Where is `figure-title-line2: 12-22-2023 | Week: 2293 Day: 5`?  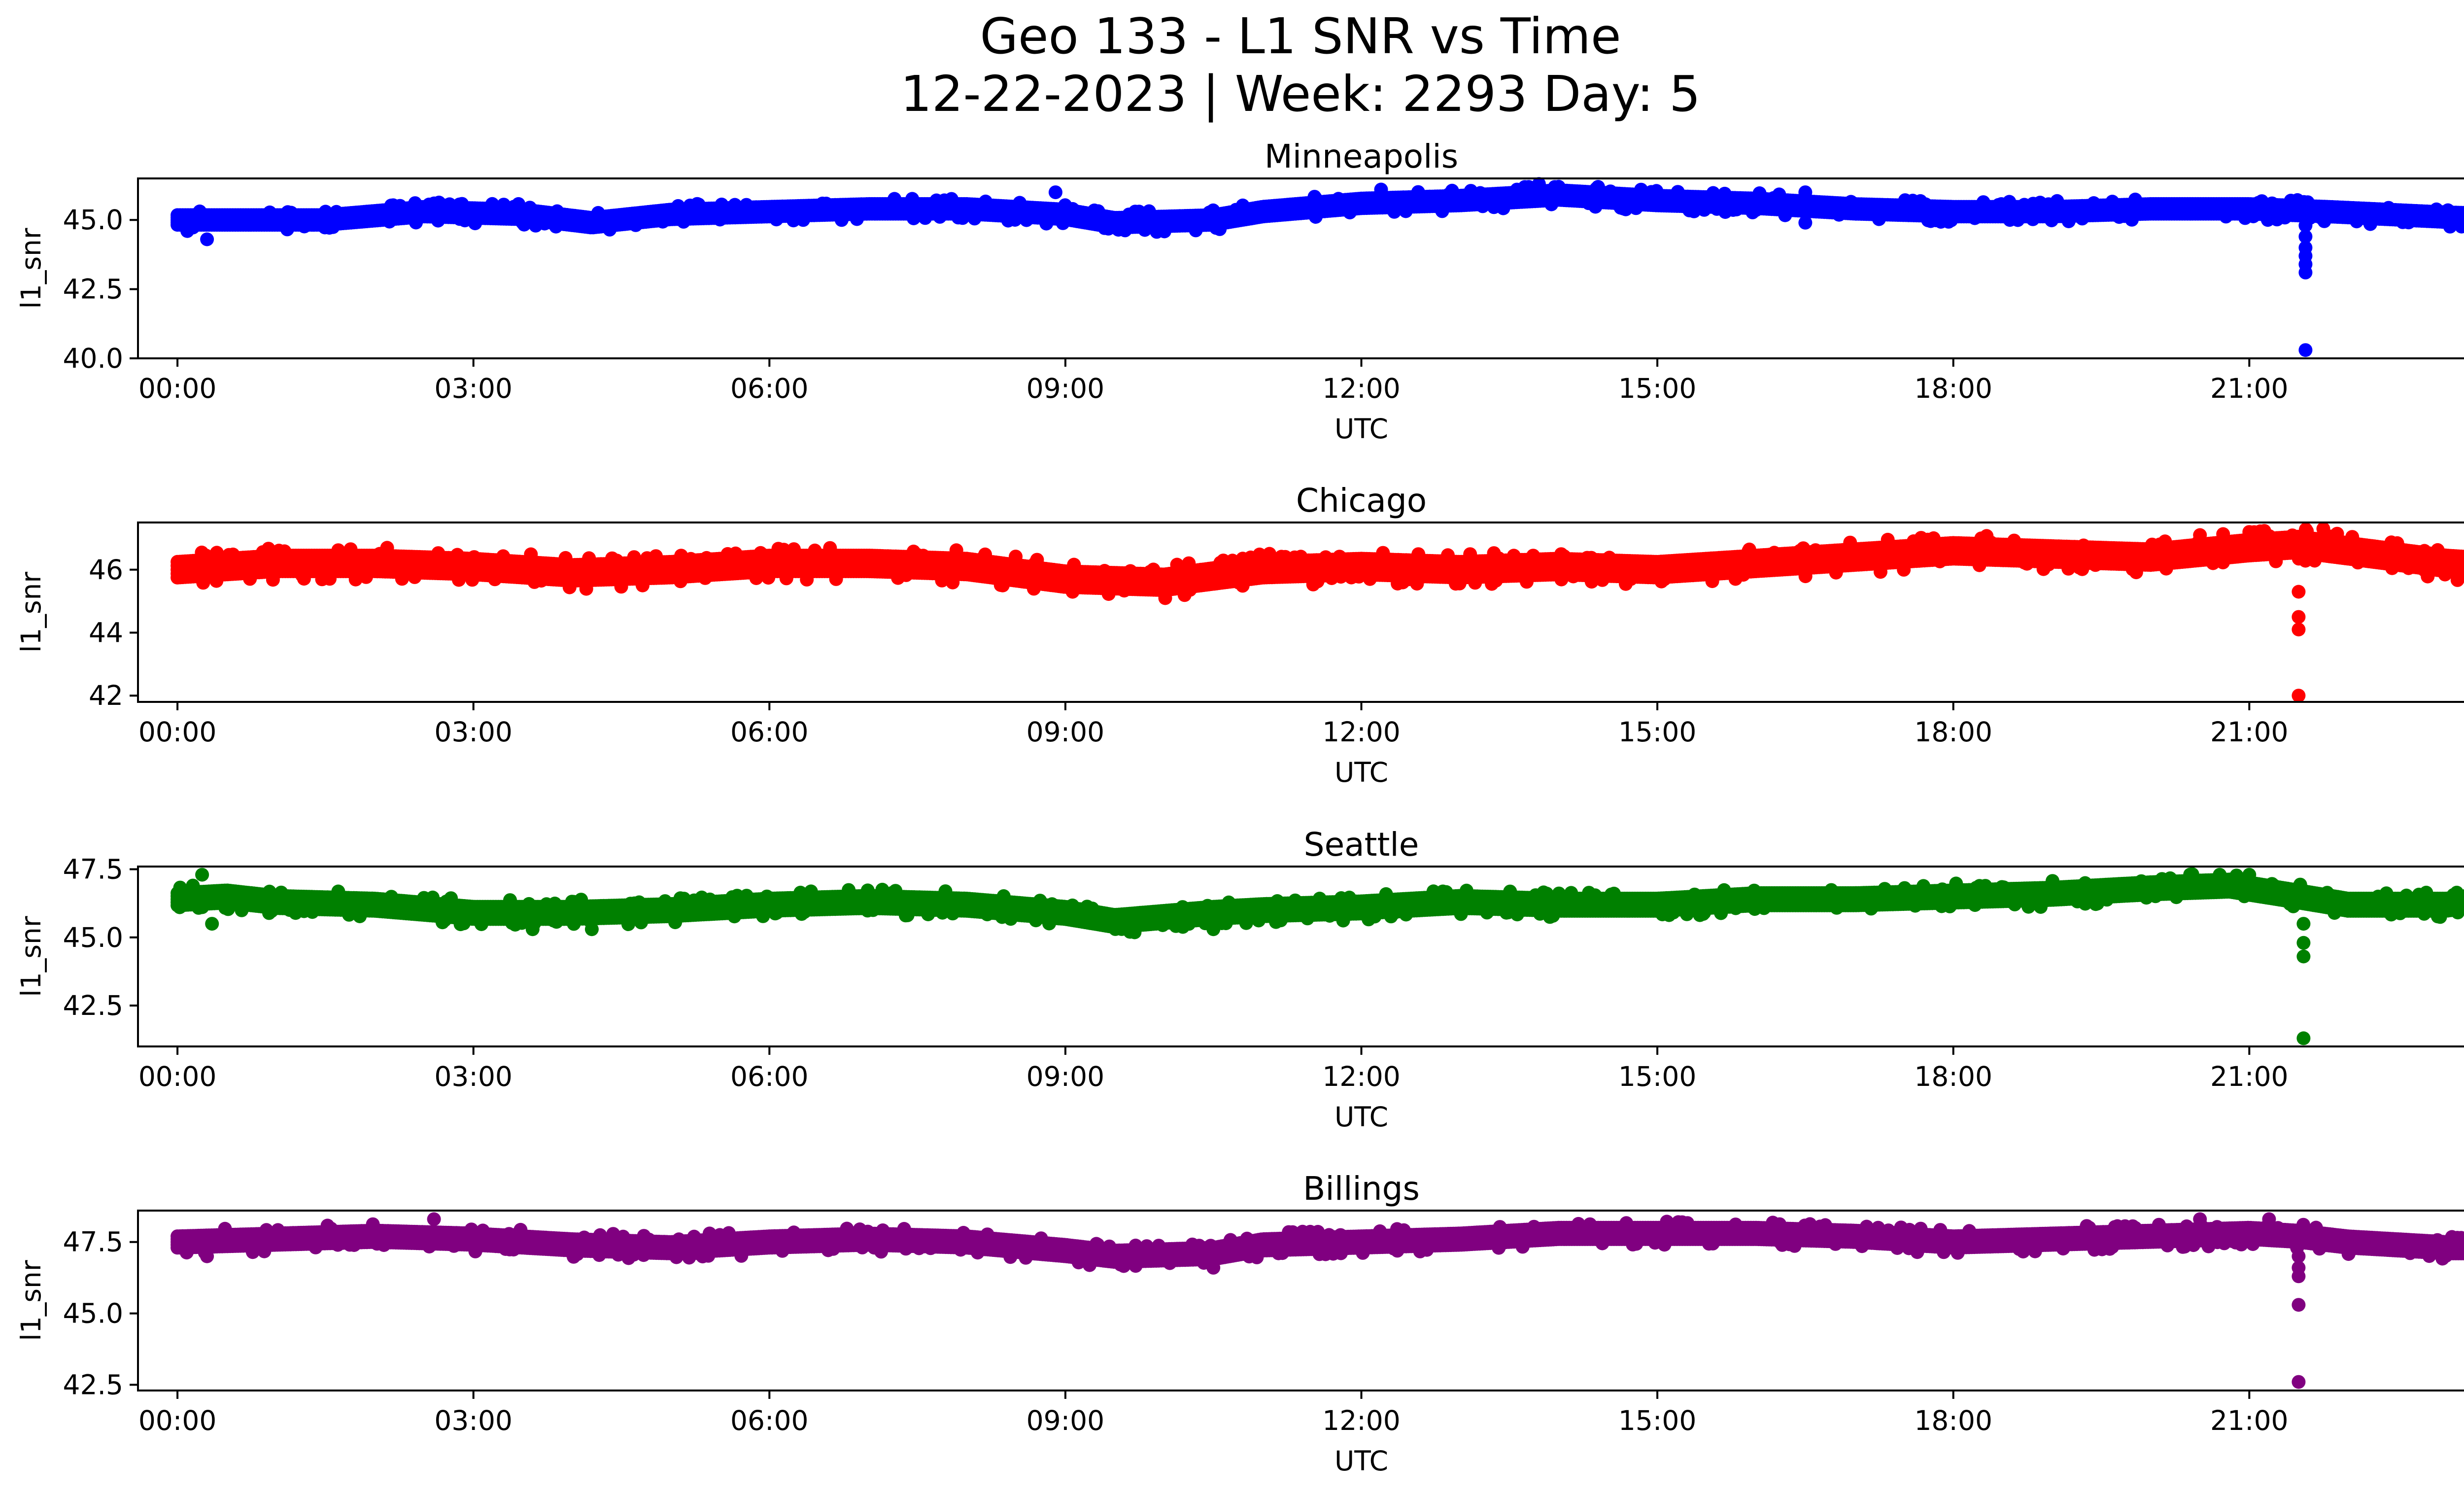
figure-title-line2: 12-22-2023 | Week: 2293 Day: 5 is located at coordinates (1300, 94).